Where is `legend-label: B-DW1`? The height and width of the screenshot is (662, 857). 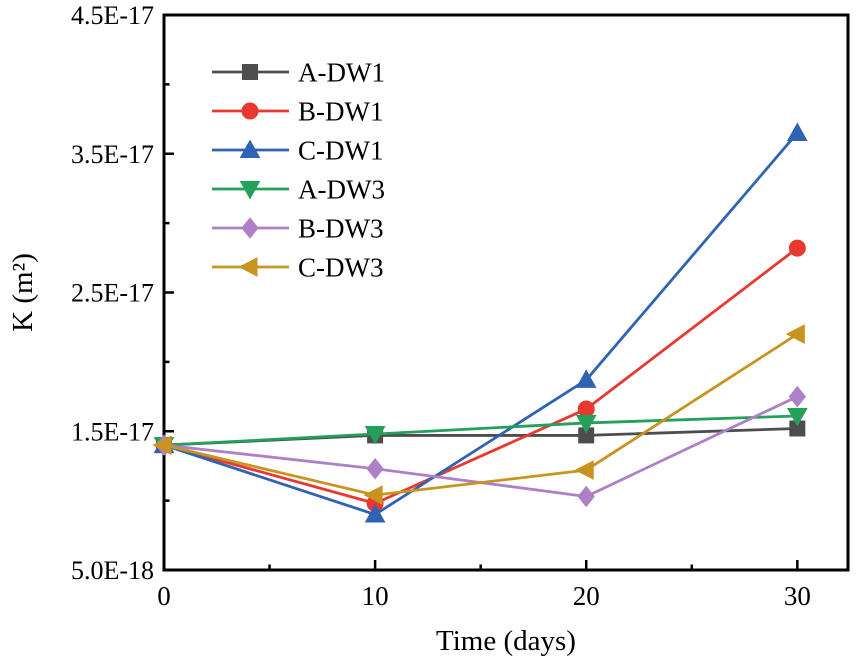
legend-label: B-DW1 is located at coordinates (340, 112).